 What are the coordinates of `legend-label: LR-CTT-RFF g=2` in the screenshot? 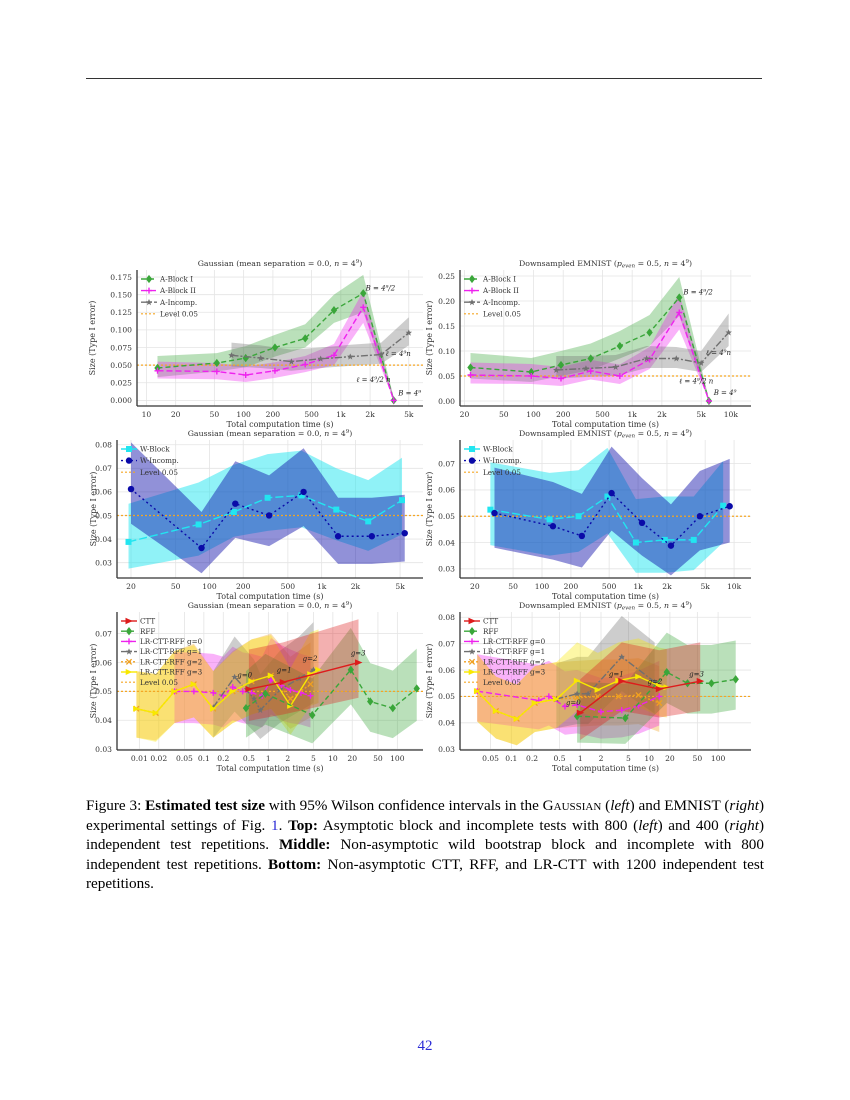 It's located at (171, 661).